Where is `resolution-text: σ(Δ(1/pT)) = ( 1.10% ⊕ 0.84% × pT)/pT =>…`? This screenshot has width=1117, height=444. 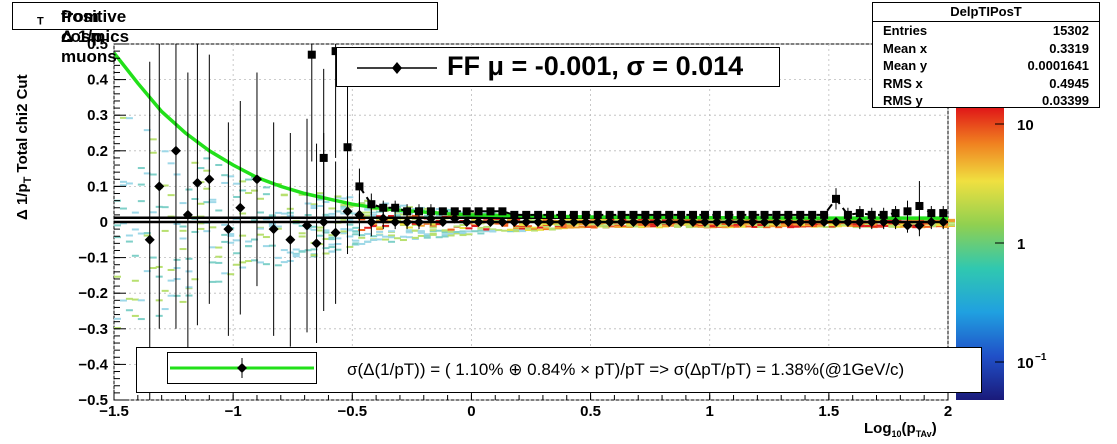
resolution-text: σ(Δ(1/pT)) = ( 1.10% ⊕ 0.84% × pT)/pT =>… is located at coordinates (626, 369).